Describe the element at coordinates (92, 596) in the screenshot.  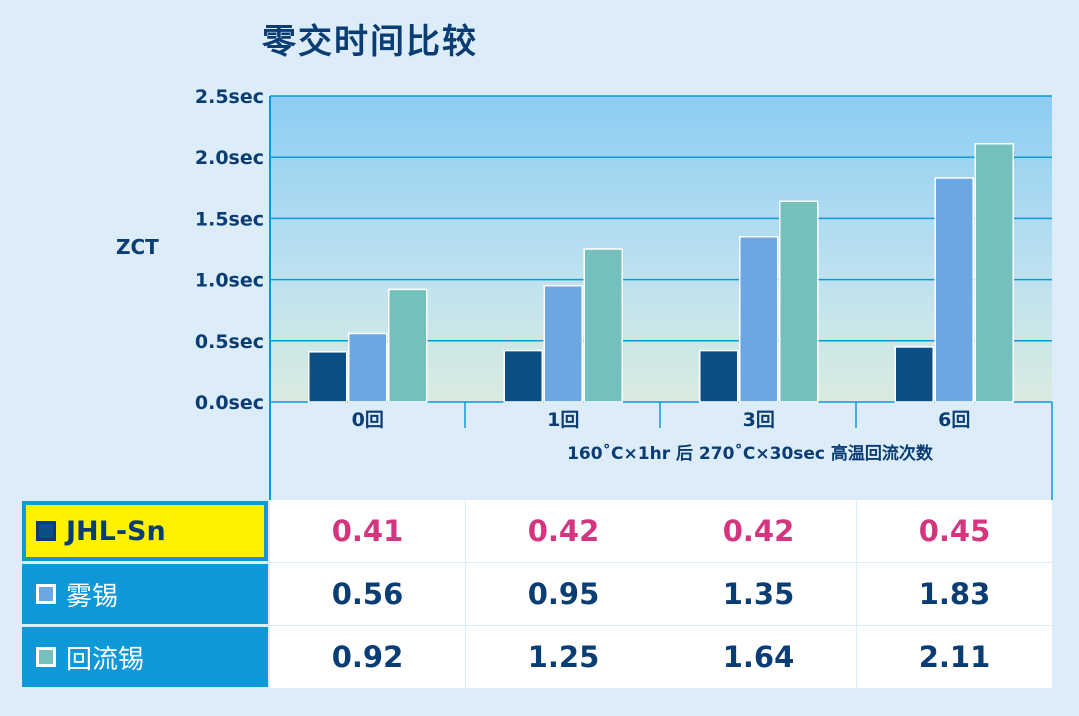
I see `legend-label-matte: 雾锡` at that location.